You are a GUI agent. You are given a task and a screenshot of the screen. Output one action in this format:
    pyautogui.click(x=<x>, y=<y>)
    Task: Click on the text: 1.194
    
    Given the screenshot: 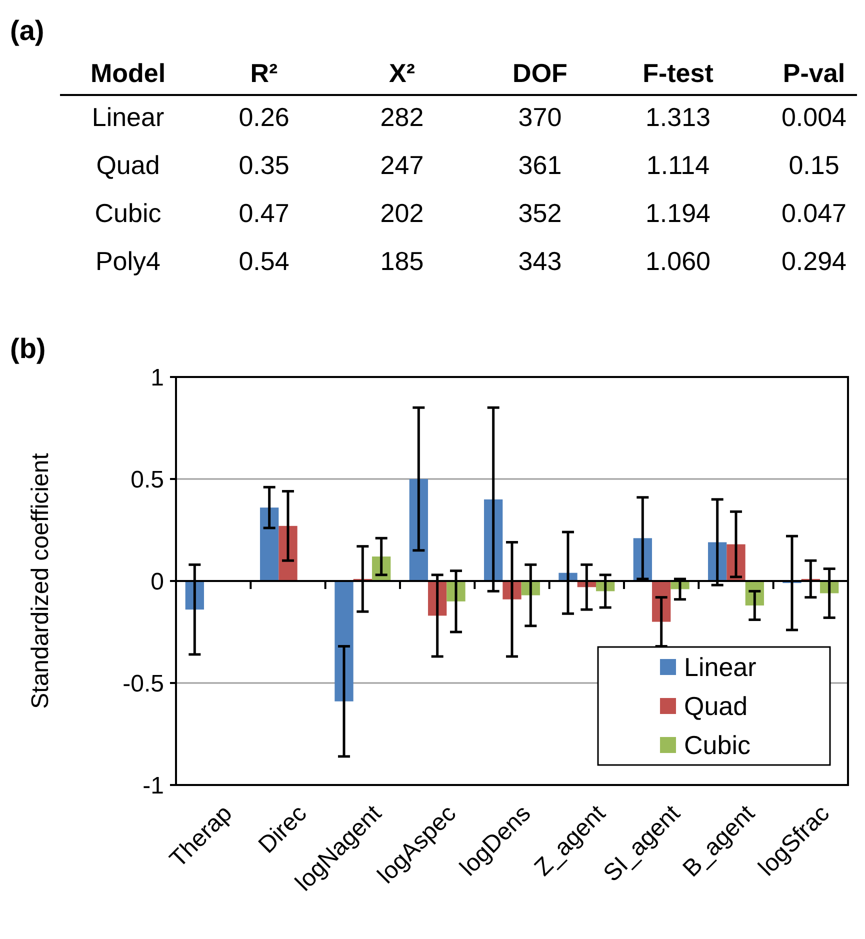 What is the action you would take?
    pyautogui.click(x=678, y=213)
    